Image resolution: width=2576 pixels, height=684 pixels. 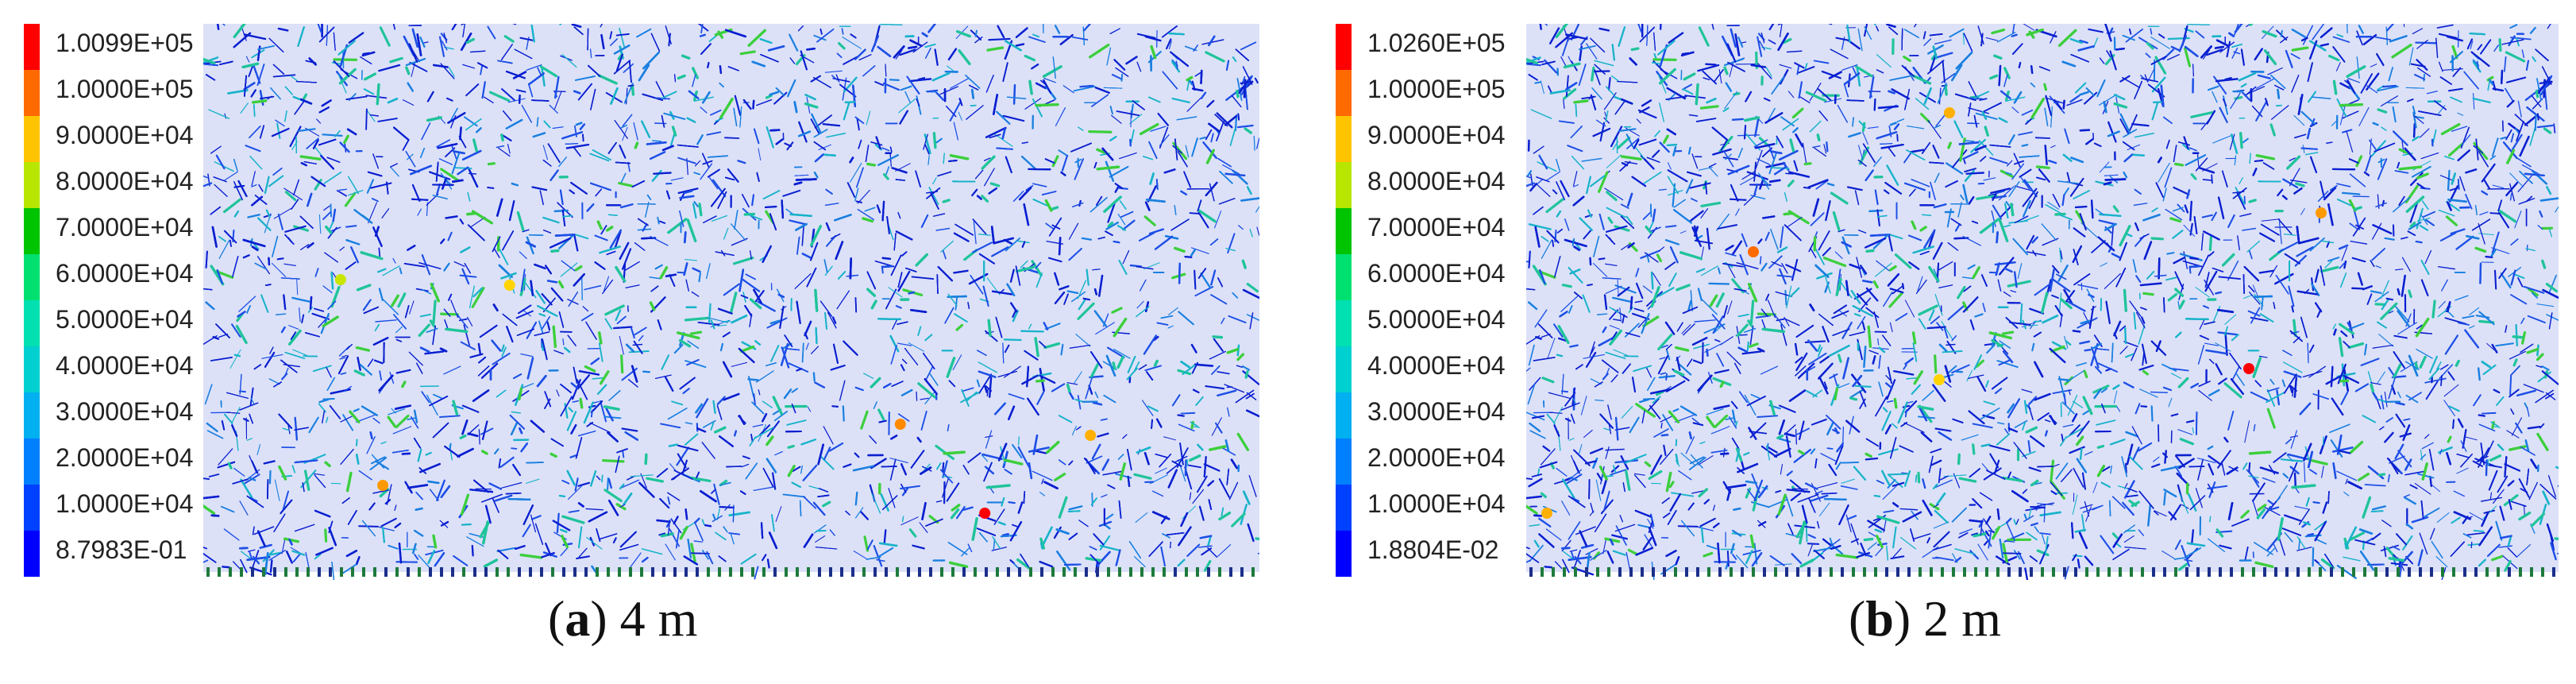 I want to click on legend-row: 1.8804E-02, so click(x=1439, y=554).